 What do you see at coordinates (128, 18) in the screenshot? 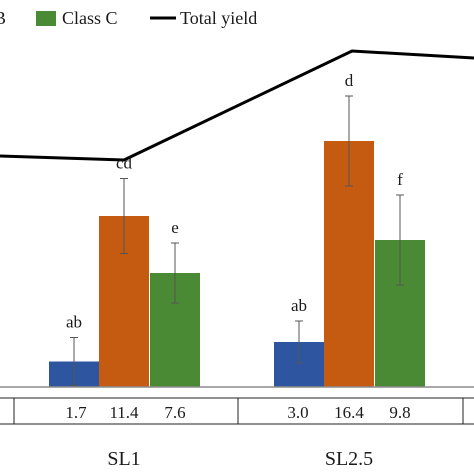
I see `legend: B Class C Total yield` at bounding box center [128, 18].